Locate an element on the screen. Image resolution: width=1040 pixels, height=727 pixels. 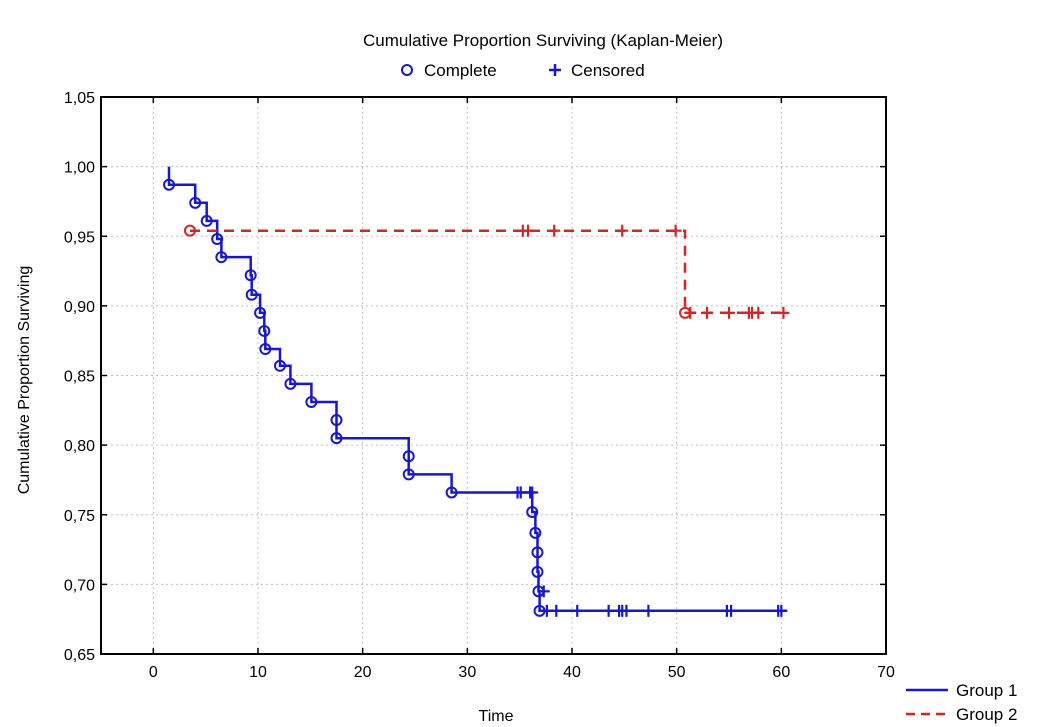
x-tick-label: 10 is located at coordinates (258, 672).